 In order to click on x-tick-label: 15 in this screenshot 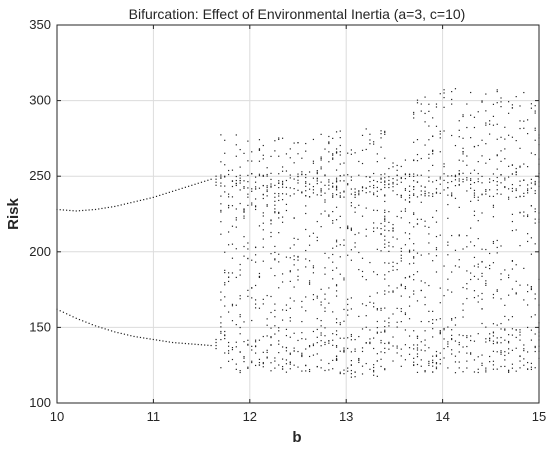, I will do `click(539, 416)`.